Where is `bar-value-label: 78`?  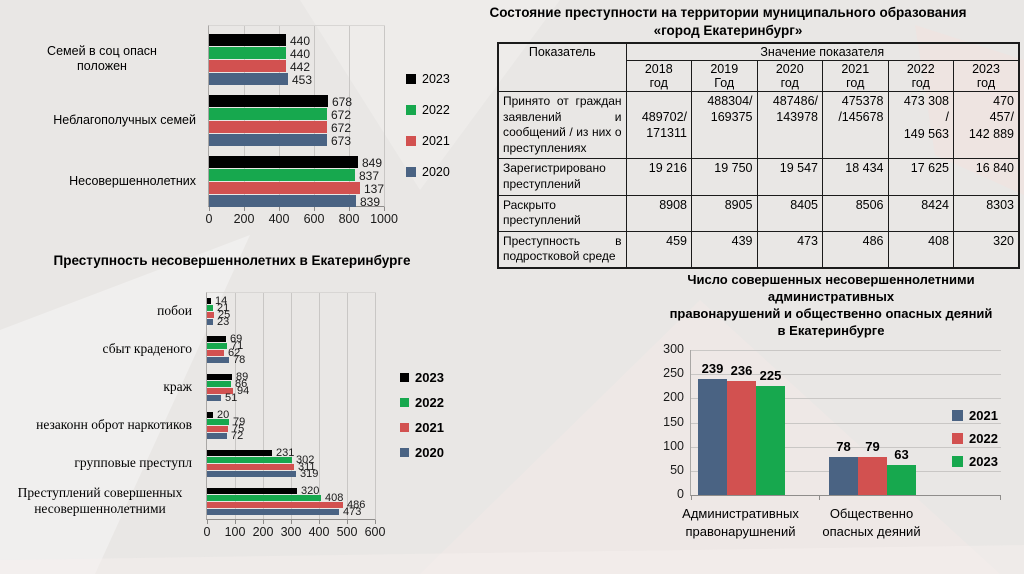 bar-value-label: 78 is located at coordinates (843, 446).